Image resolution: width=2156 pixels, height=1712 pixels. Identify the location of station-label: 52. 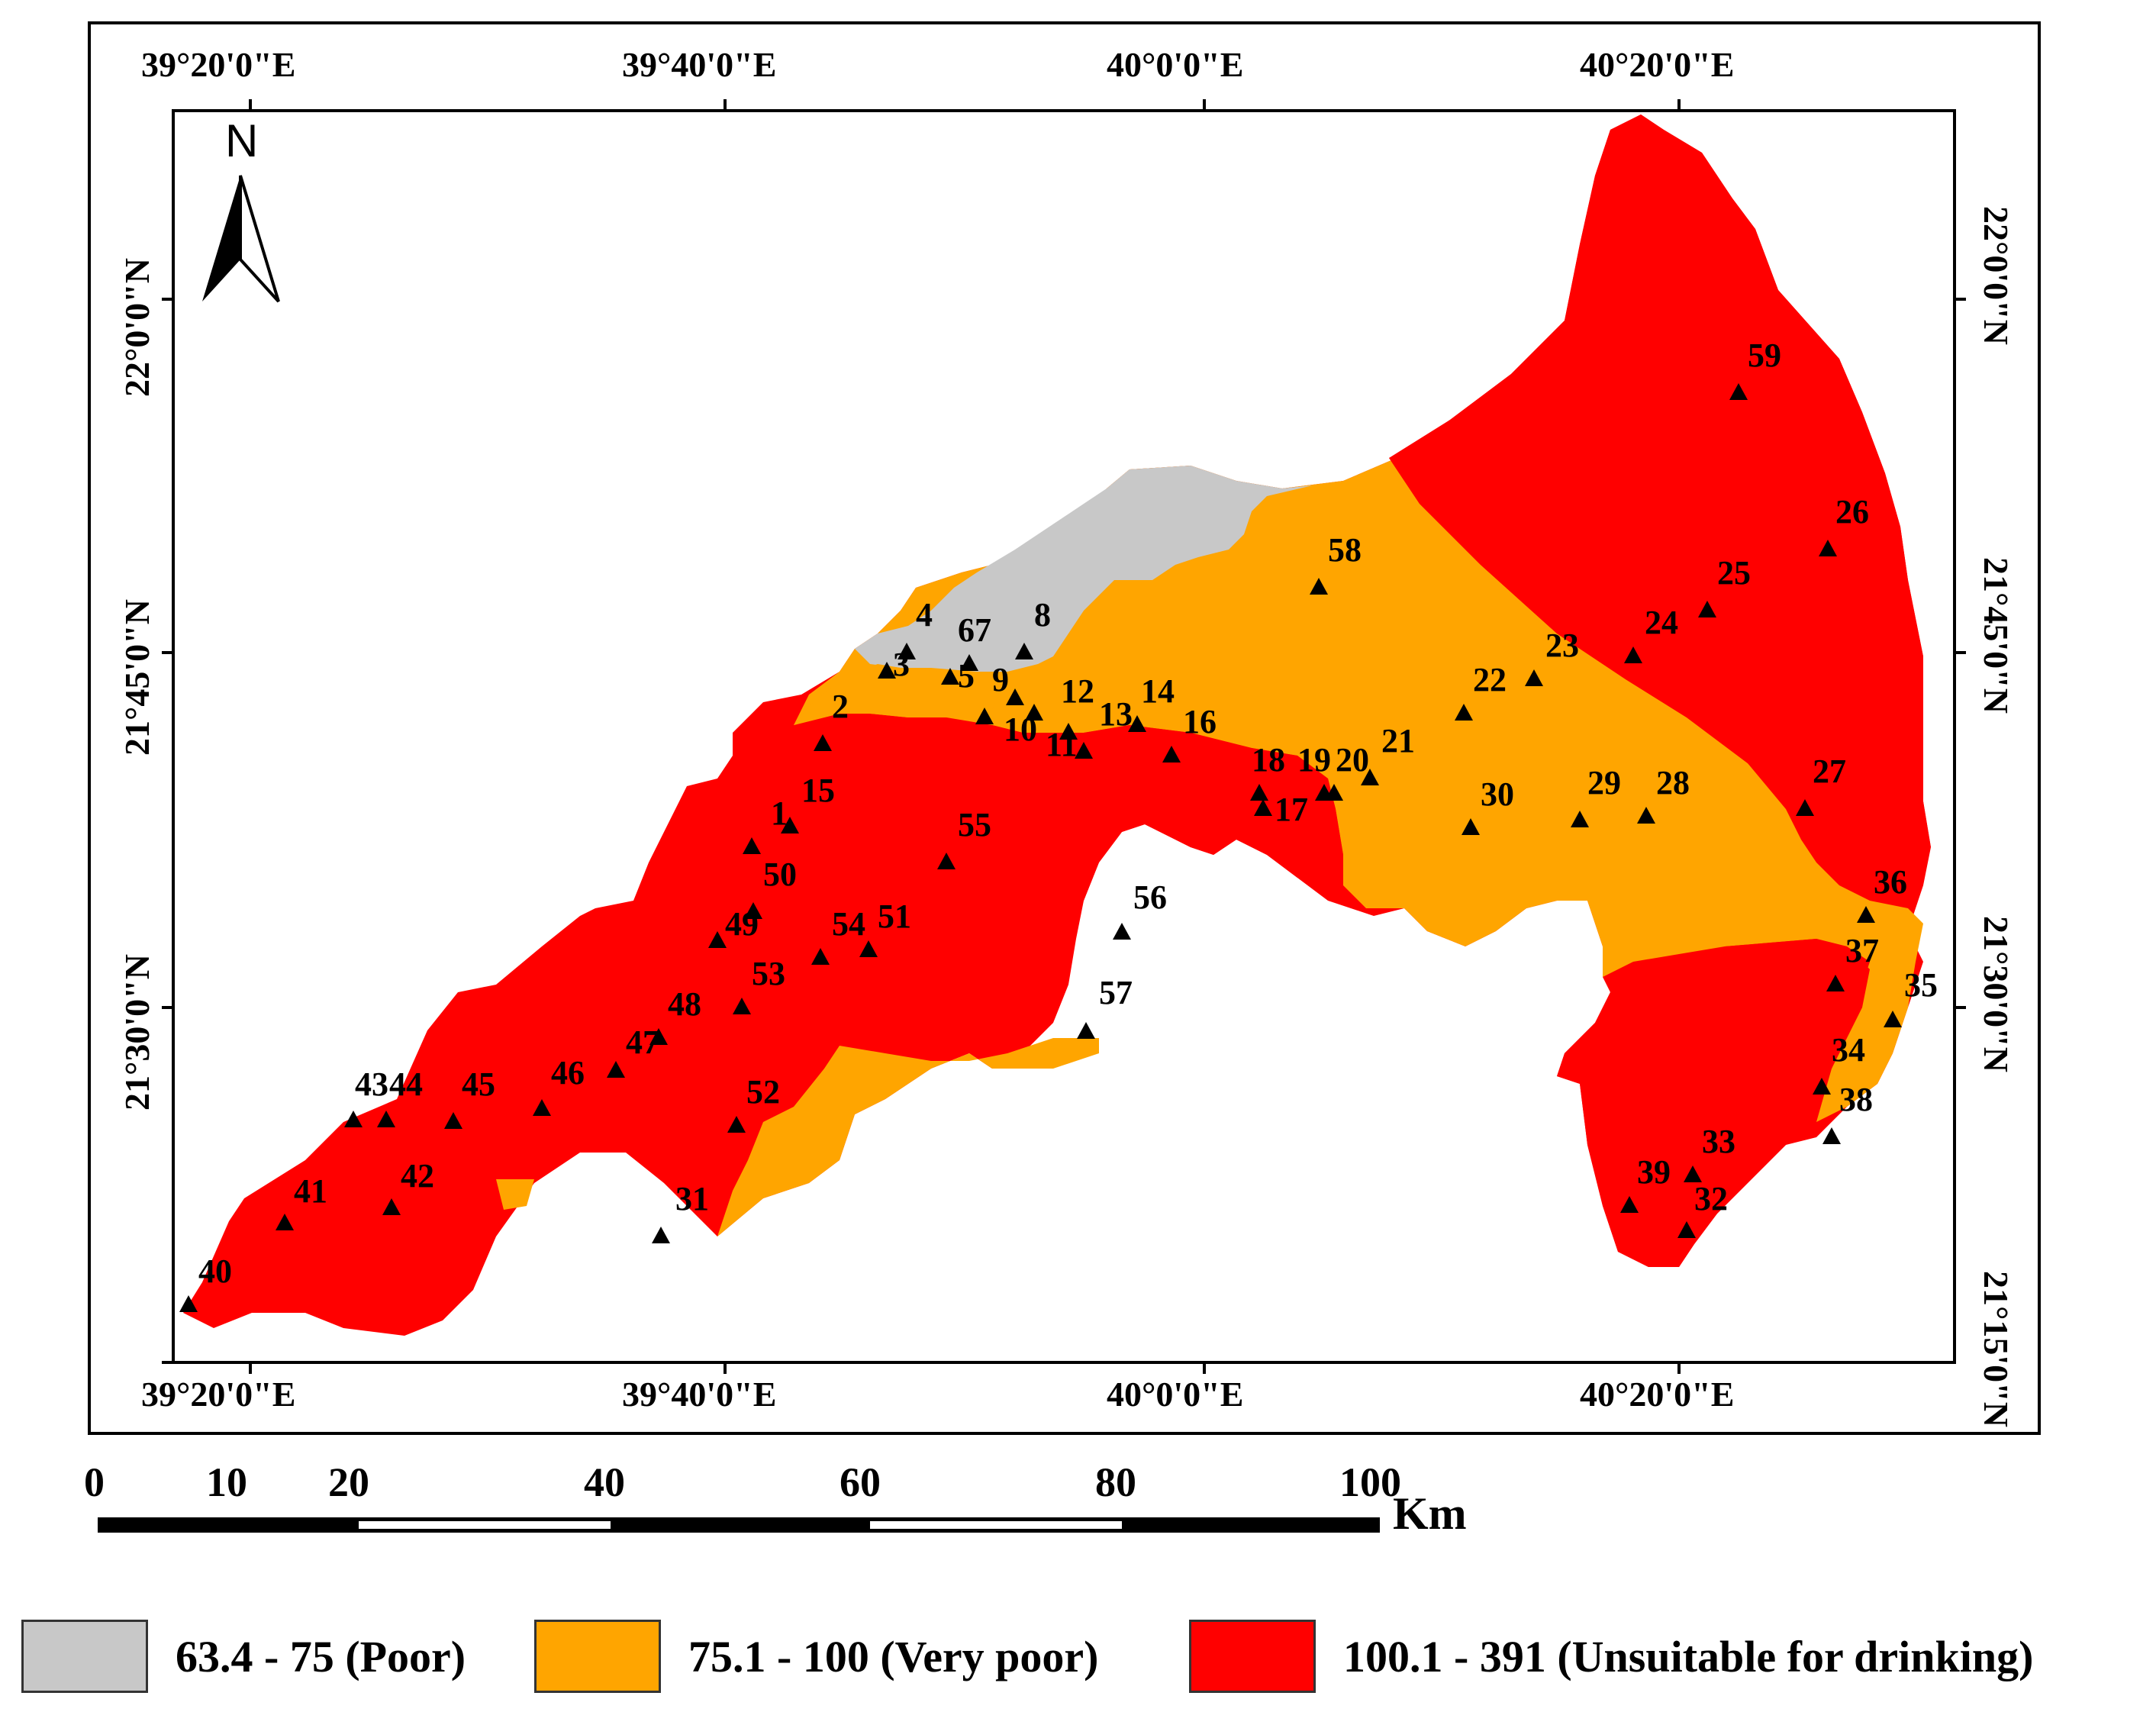
(763, 1092).